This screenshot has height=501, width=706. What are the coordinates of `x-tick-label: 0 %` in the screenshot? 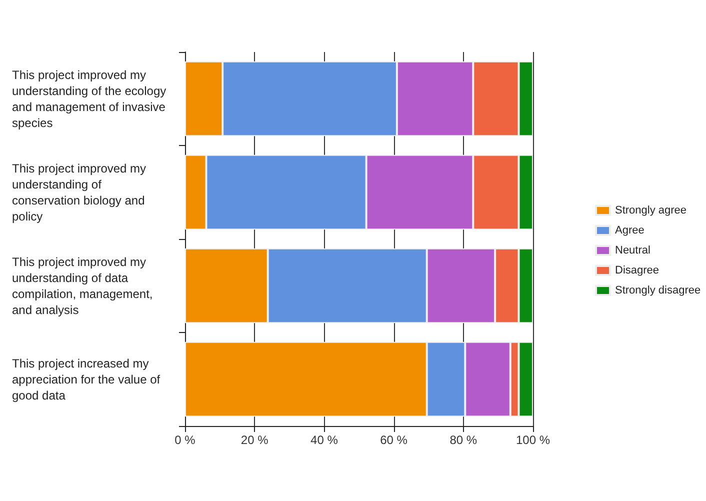 It's located at (185, 440).